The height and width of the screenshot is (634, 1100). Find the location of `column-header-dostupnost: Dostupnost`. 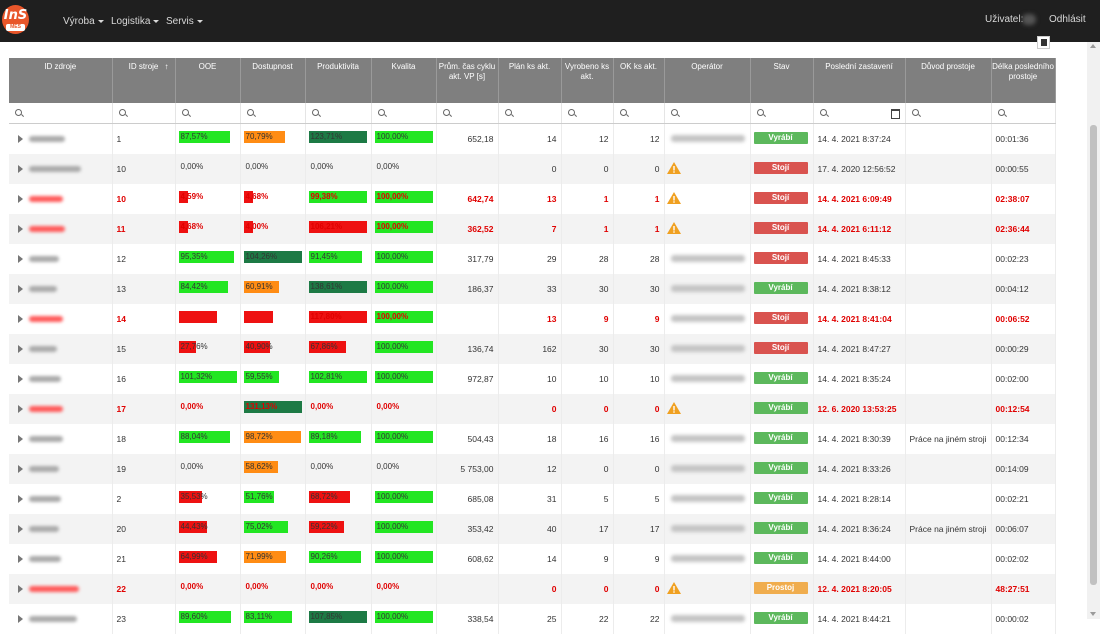

column-header-dostupnost: Dostupnost is located at coordinates (272, 80).